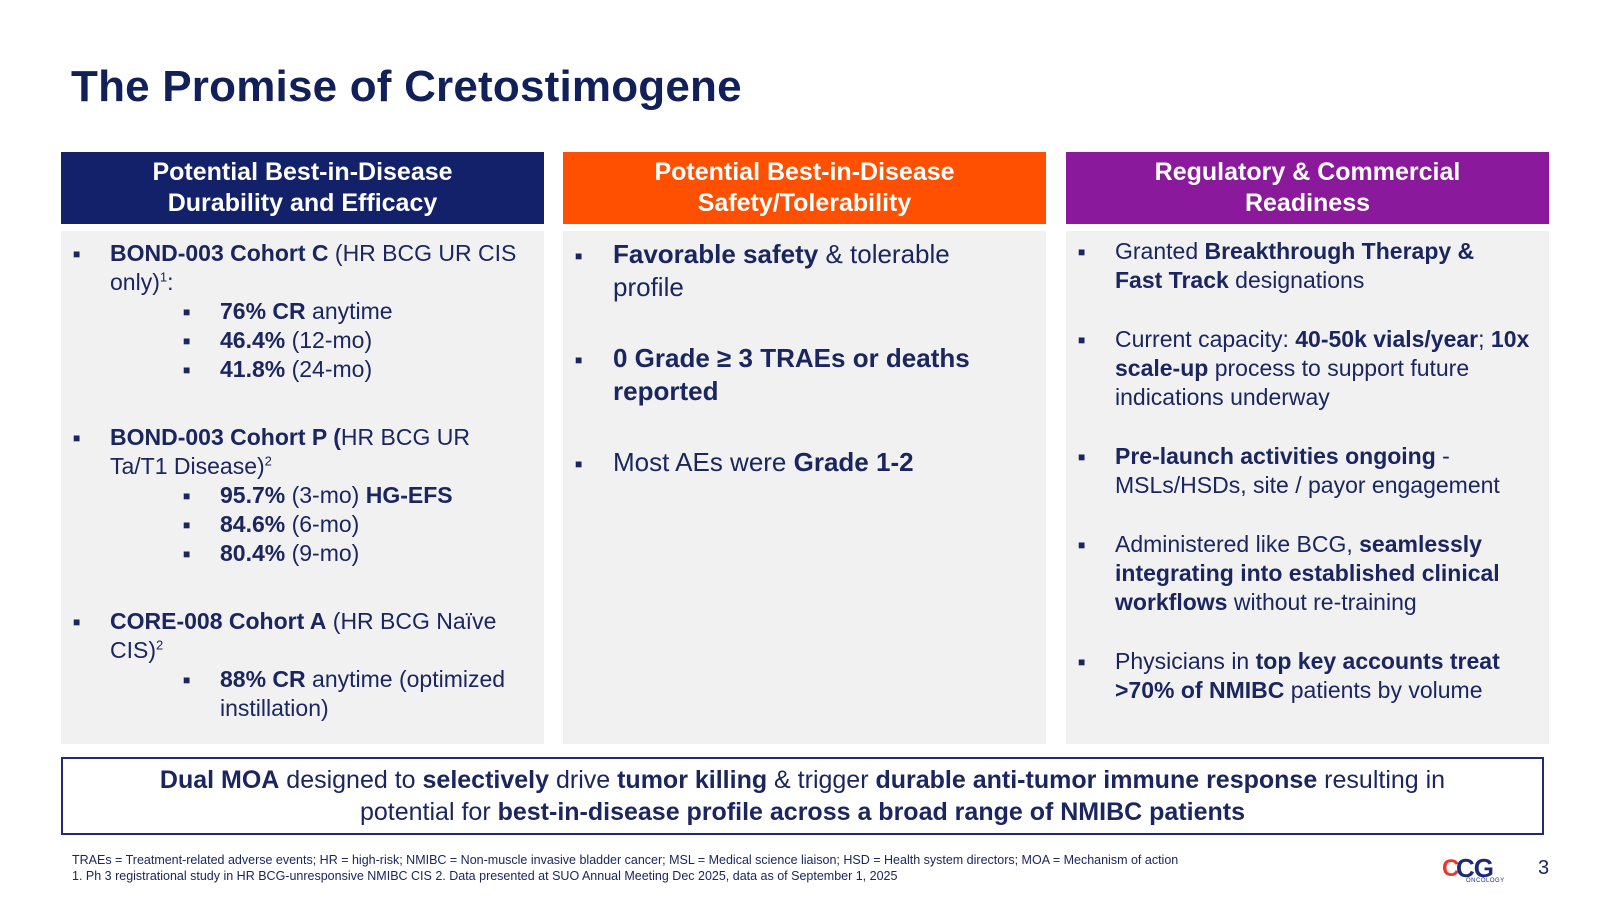 Image resolution: width=1600 pixels, height=900 pixels. I want to click on logo-wordmark: CG, so click(1475, 868).